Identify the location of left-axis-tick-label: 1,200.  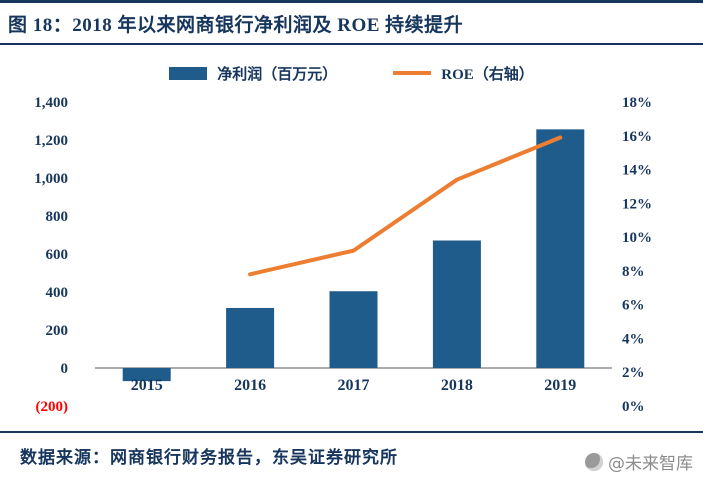
(51, 141).